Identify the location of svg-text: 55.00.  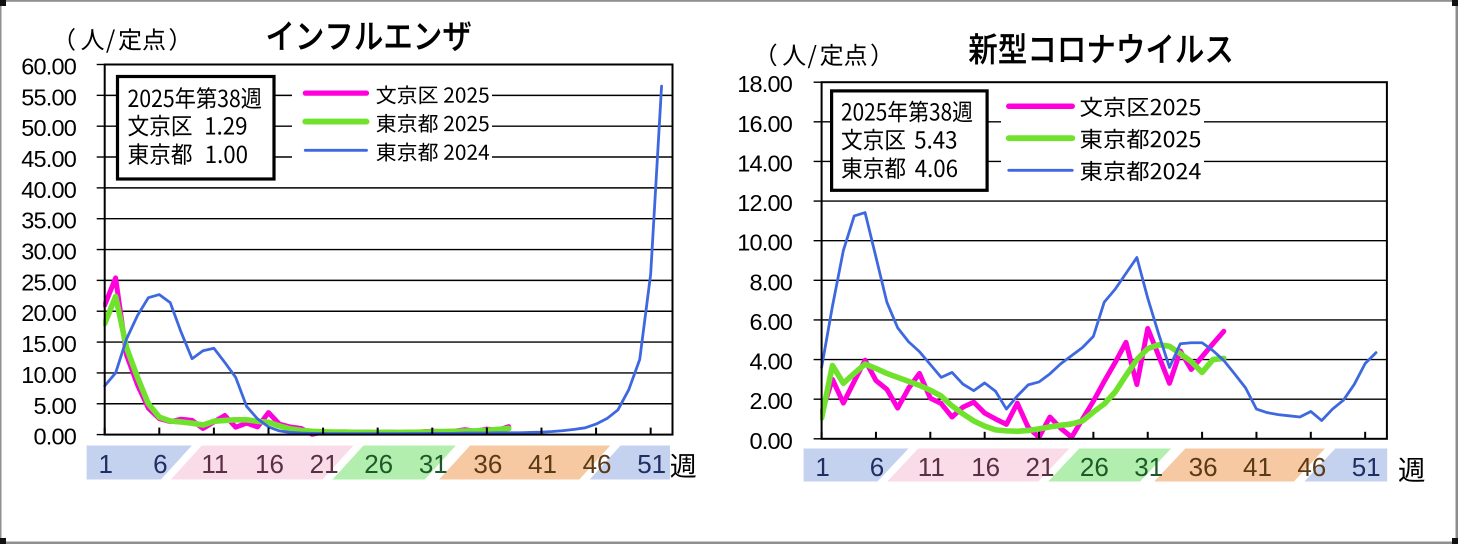
(49, 97).